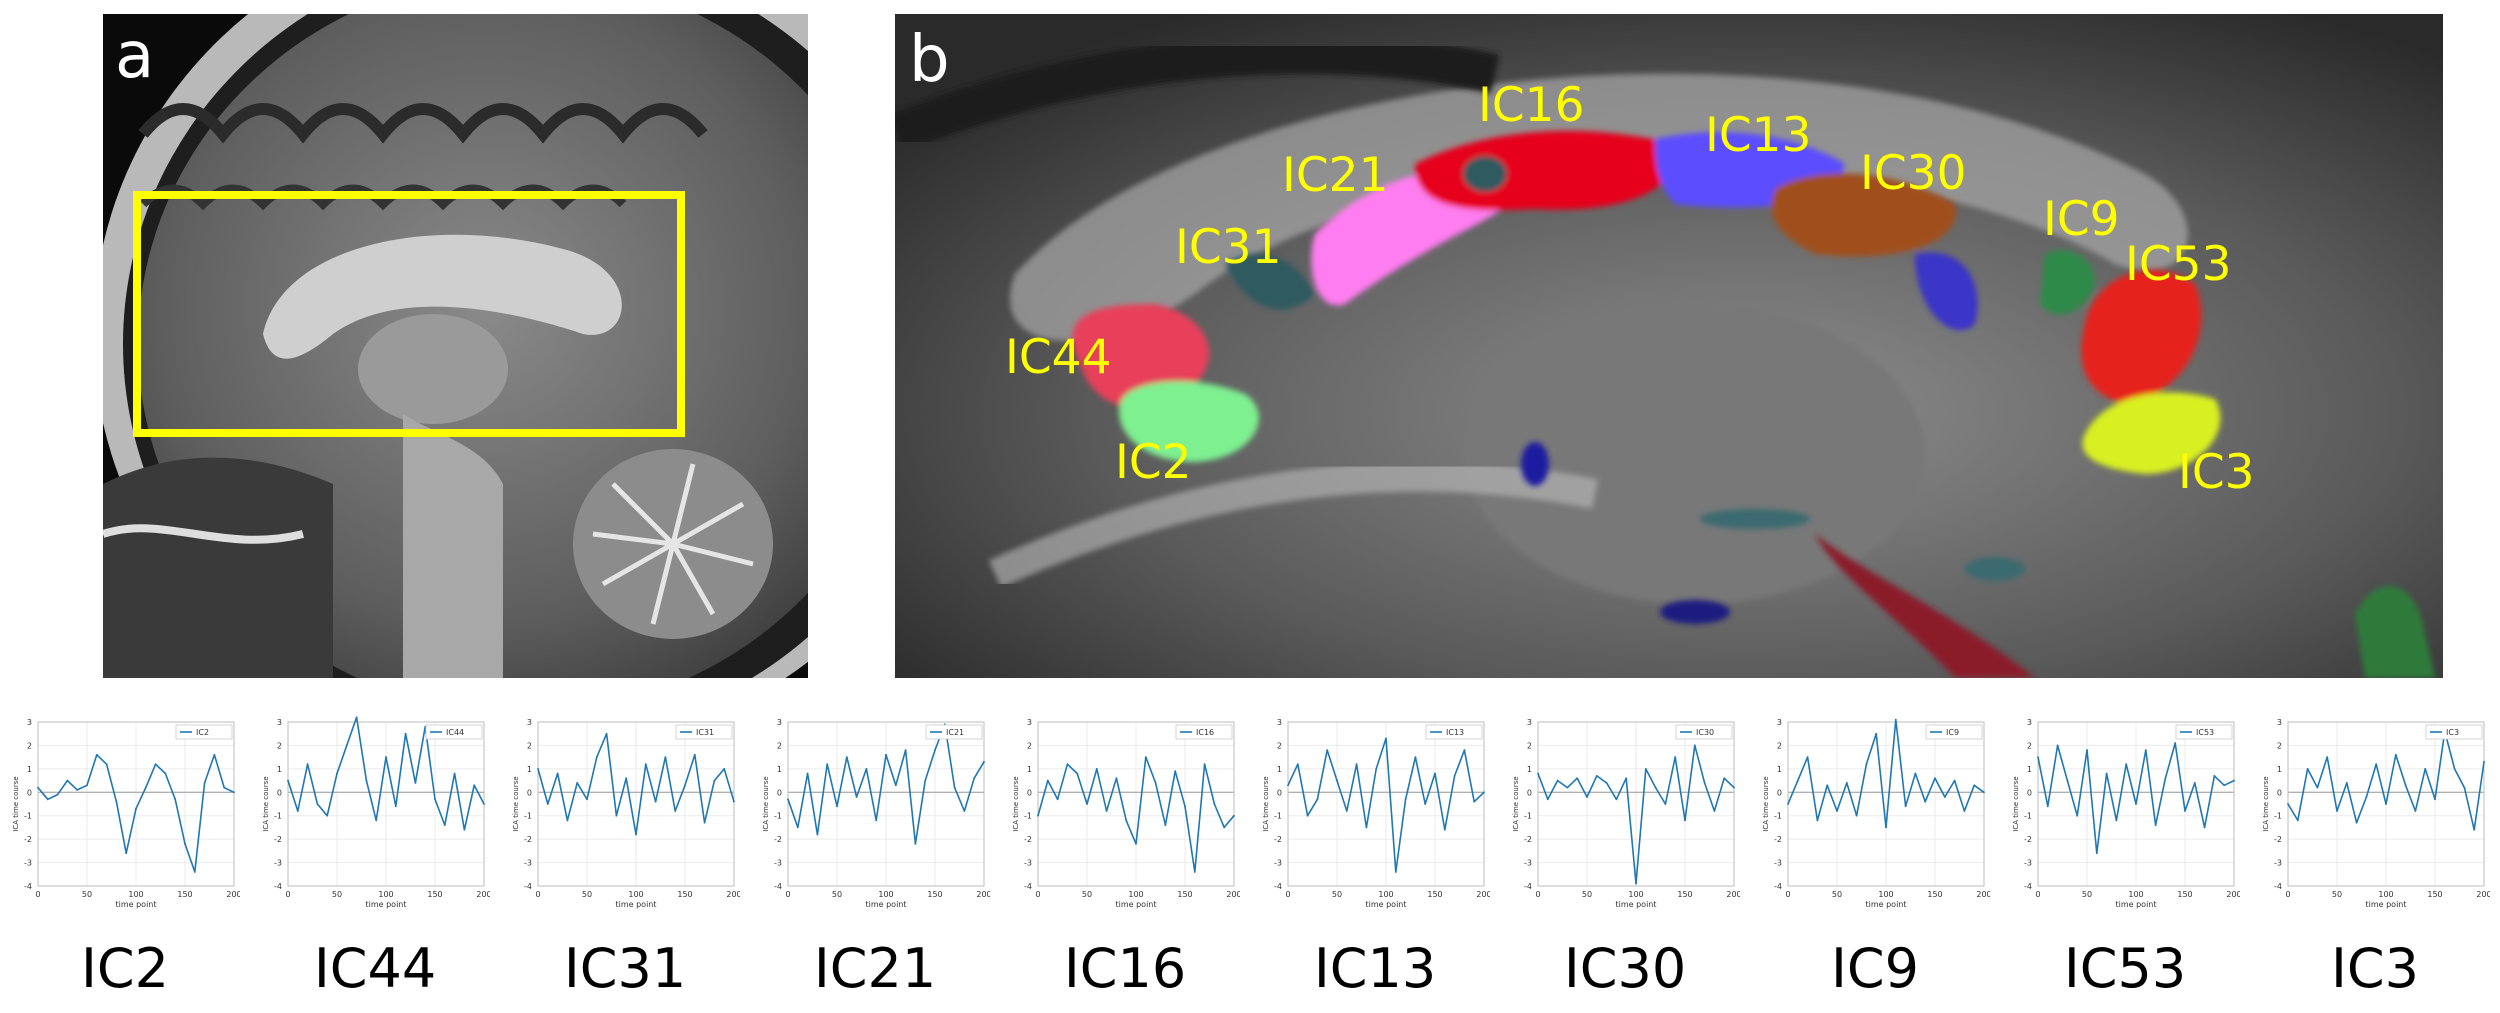  What do you see at coordinates (1635, 904) in the screenshot?
I see `x-axis-label: time point` at bounding box center [1635, 904].